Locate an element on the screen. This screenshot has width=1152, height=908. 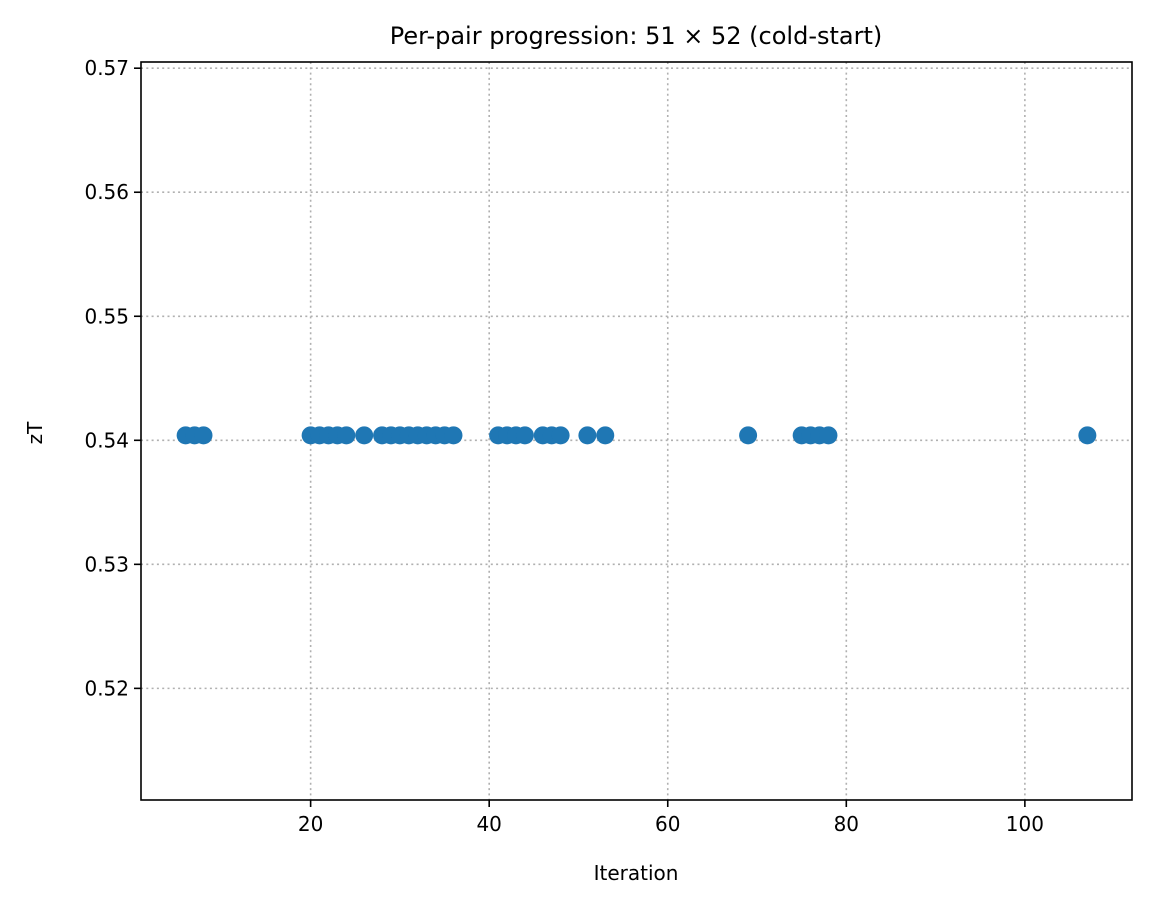
x-tick-label: 60 is located at coordinates (667, 824).